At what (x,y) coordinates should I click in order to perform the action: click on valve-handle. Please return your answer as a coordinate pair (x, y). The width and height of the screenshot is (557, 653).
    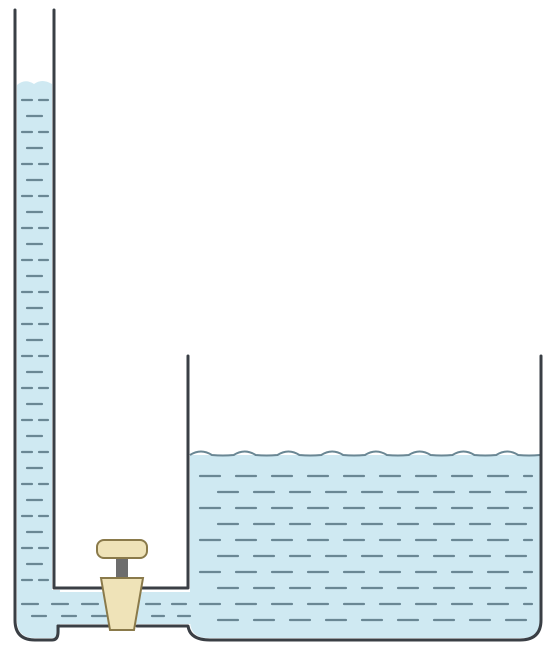
    Looking at the image, I should click on (122, 549).